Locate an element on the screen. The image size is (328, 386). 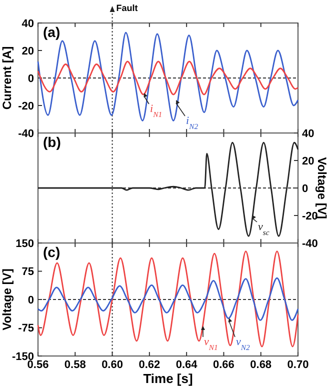
x-tick-label: 0.70 is located at coordinates (298, 365).